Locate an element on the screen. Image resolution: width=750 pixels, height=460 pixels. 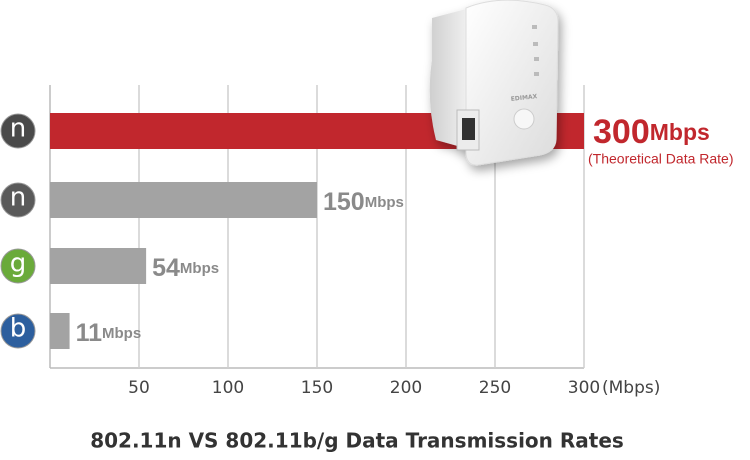
category-label: b is located at coordinates (18, 329).